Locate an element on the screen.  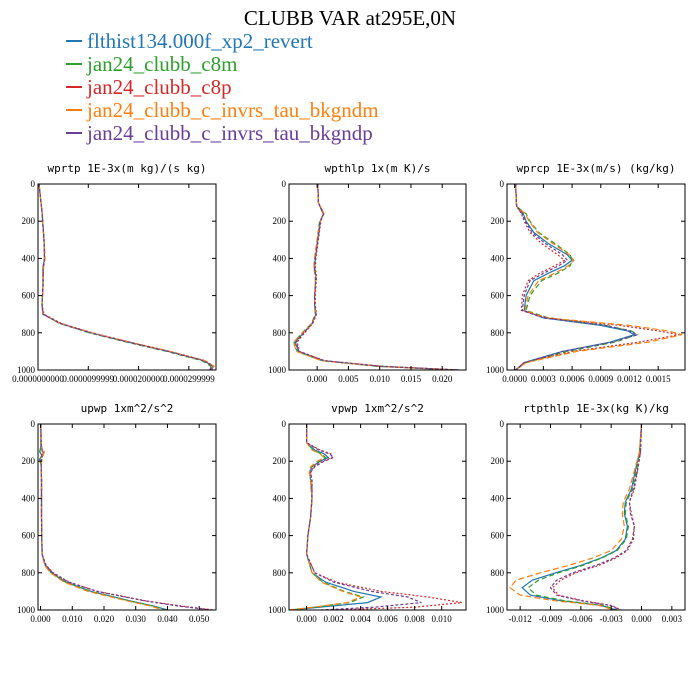
legend-item: jan24_clubb_c_invrs_tau_bkgndp is located at coordinates (222, 133).